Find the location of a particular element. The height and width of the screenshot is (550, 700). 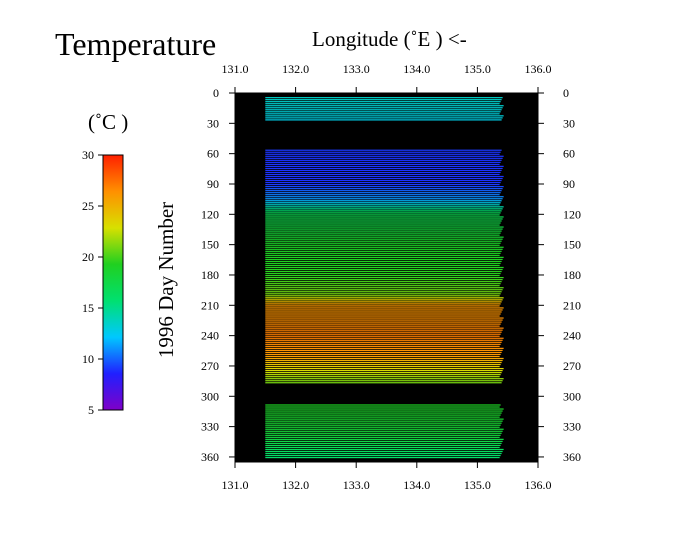

y-tick-label-right: 0 is located at coordinates (566, 93).